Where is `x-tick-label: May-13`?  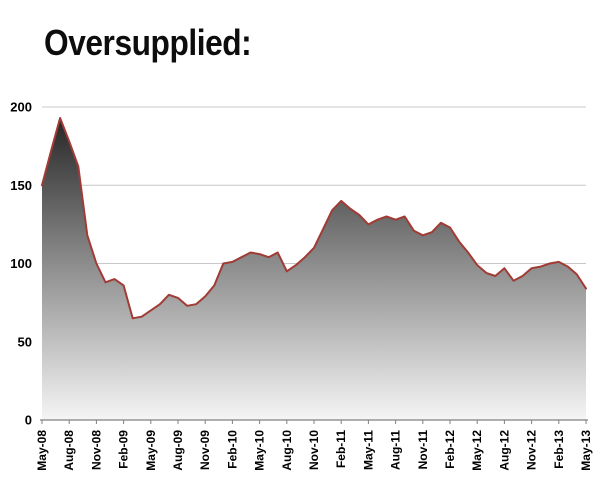 x-tick-label: May-13 is located at coordinates (586, 450).